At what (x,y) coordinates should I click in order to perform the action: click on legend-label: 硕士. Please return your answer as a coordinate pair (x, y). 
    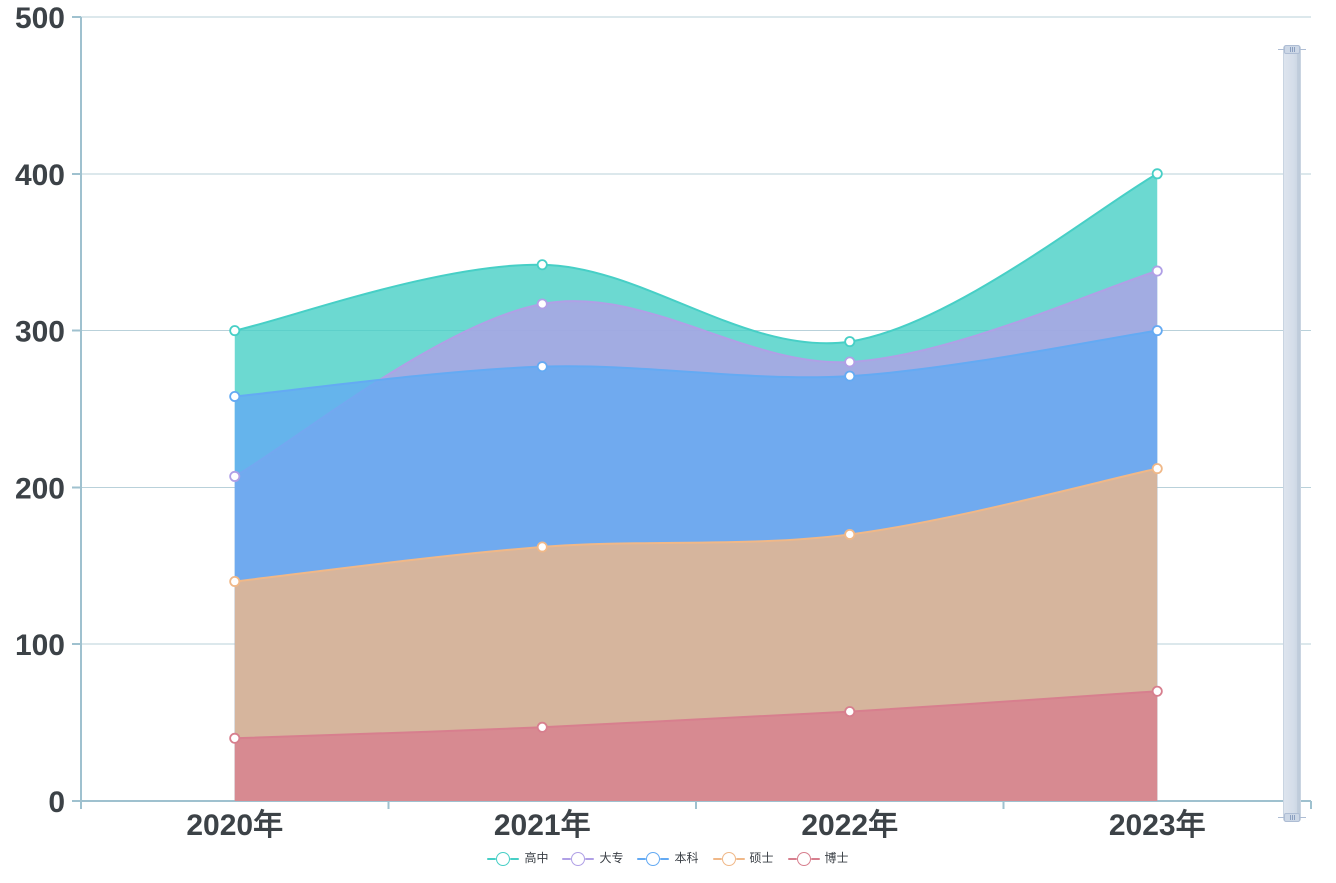
    Looking at the image, I should click on (761, 858).